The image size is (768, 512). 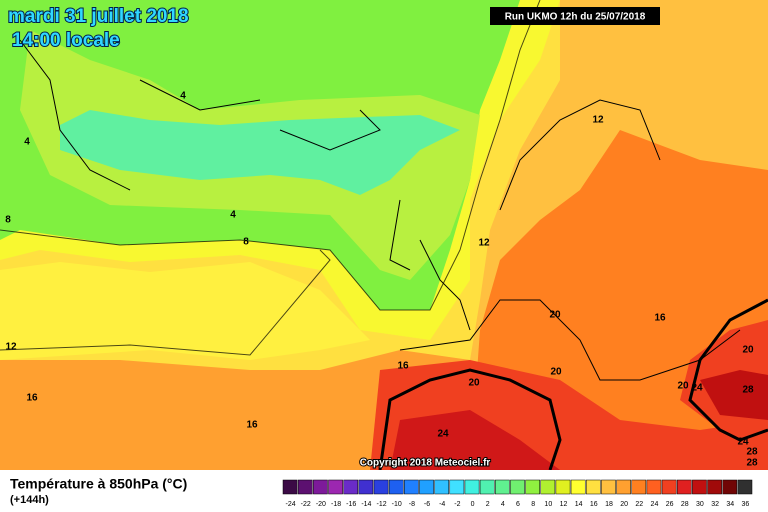 What do you see at coordinates (427, 504) in the screenshot?
I see `scale-label: -6` at bounding box center [427, 504].